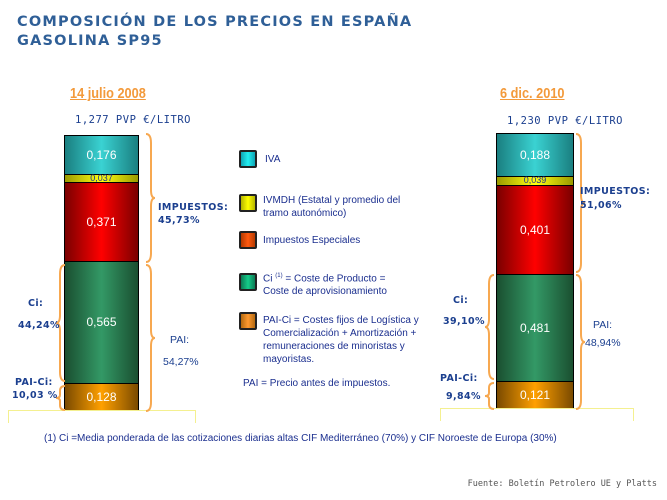  I want to click on brace-pai-2010, so click(580, 342).